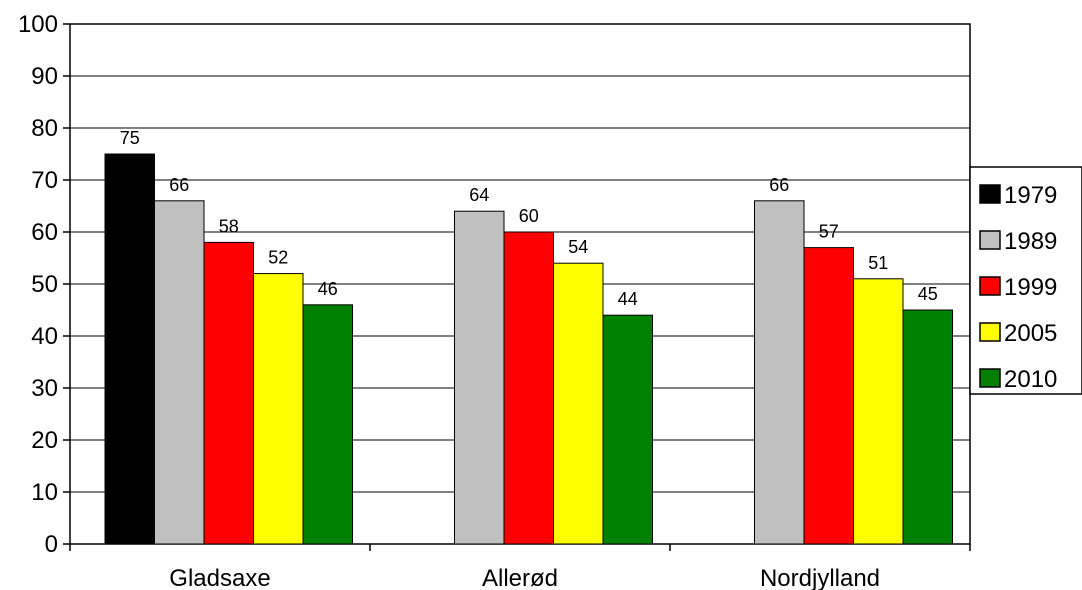  What do you see at coordinates (820, 577) in the screenshot?
I see `category-label: Nordjylland` at bounding box center [820, 577].